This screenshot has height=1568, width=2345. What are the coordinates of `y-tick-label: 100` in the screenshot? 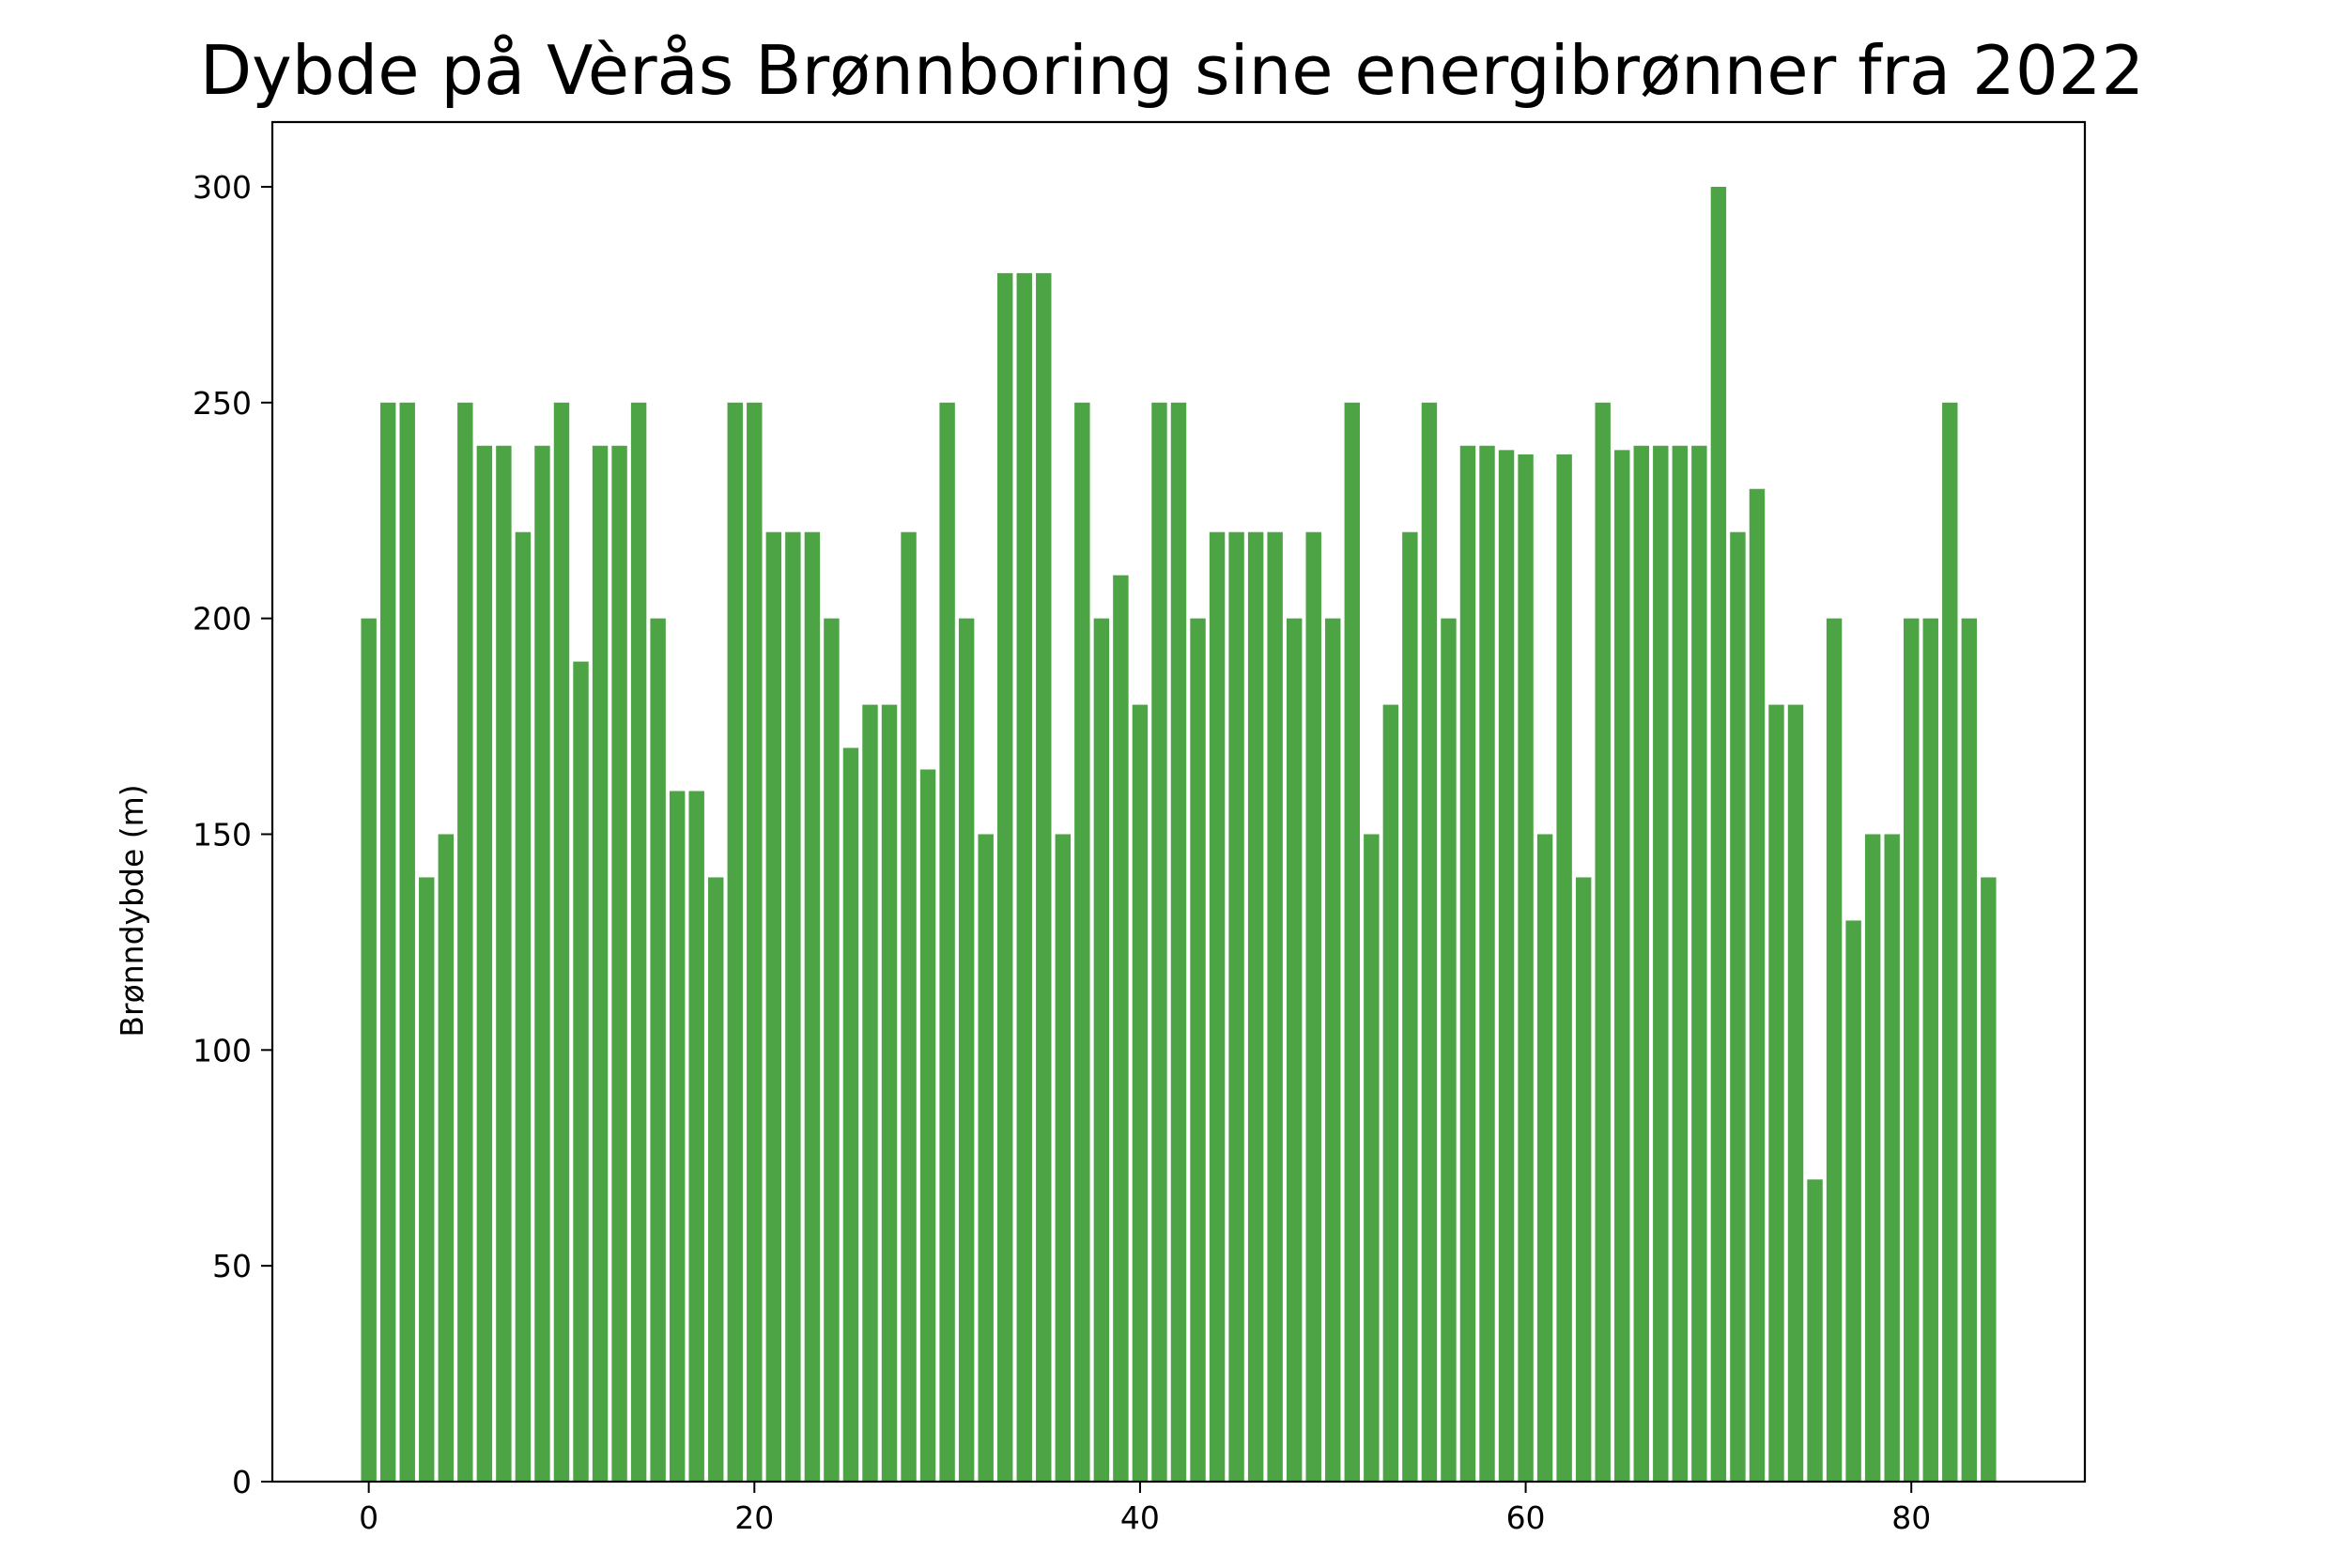 It's located at (222, 1050).